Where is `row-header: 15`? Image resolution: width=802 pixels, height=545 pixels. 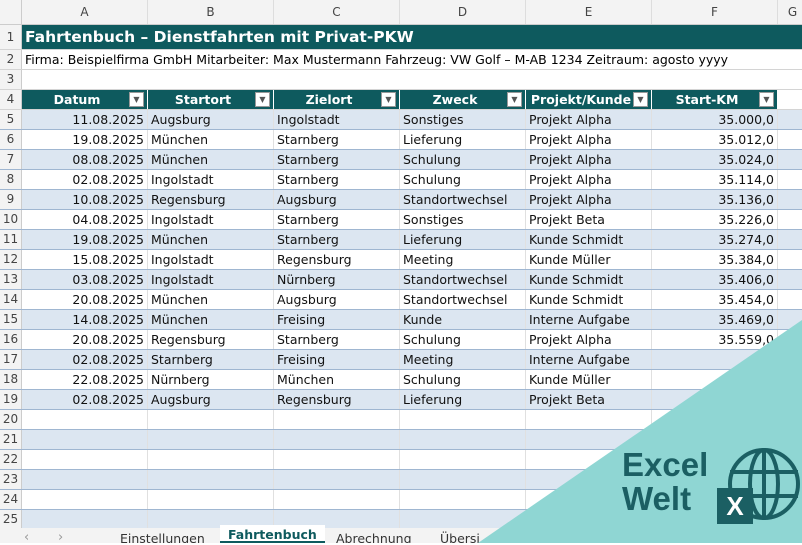
row-header: 15 is located at coordinates (11, 319).